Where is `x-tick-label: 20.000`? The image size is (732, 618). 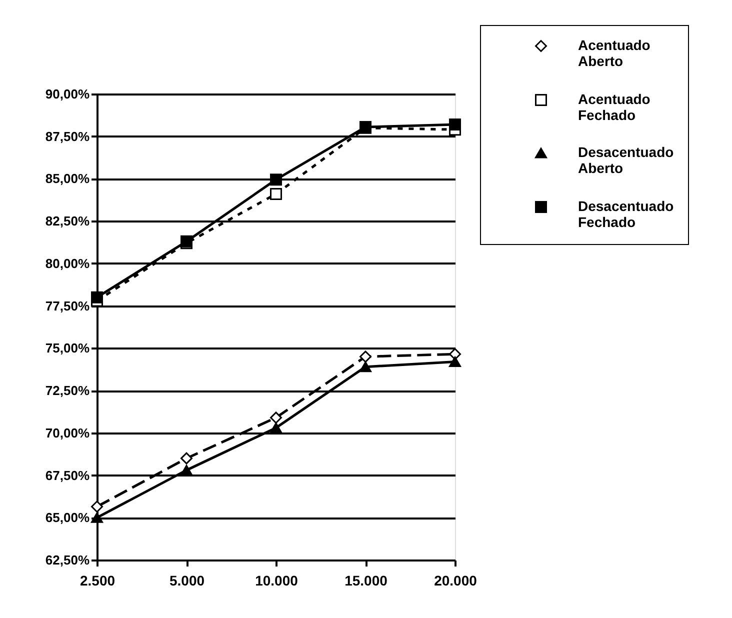 x-tick-label: 20.000 is located at coordinates (456, 580).